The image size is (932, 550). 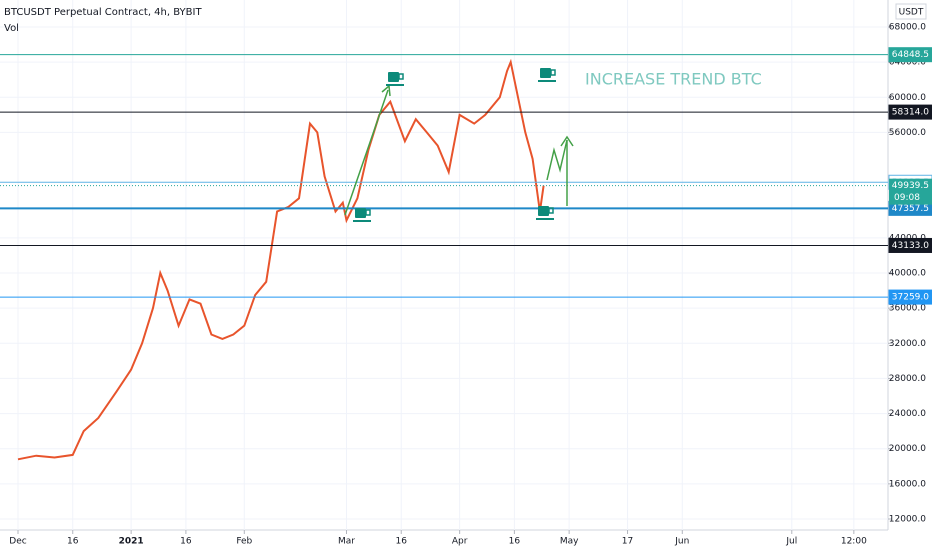 What do you see at coordinates (244, 542) in the screenshot?
I see `x-tick-label: Feb` at bounding box center [244, 542].